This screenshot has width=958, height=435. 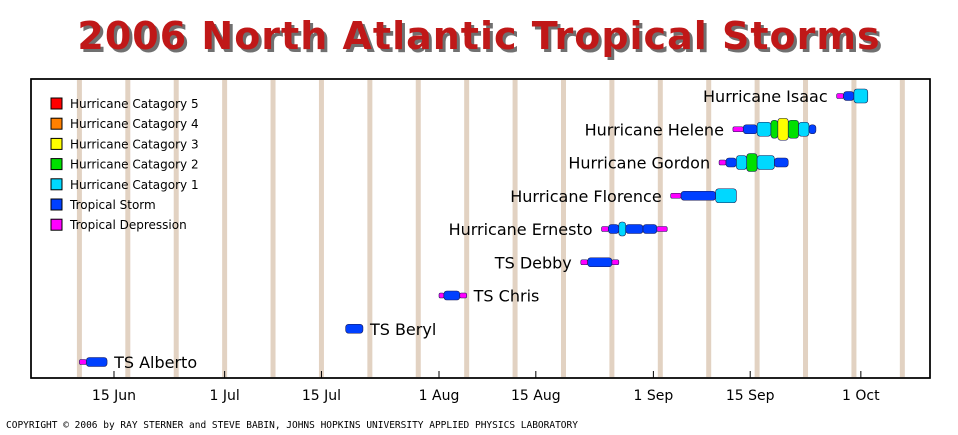 I want to click on storm-track: TS Debby, so click(x=557, y=262).